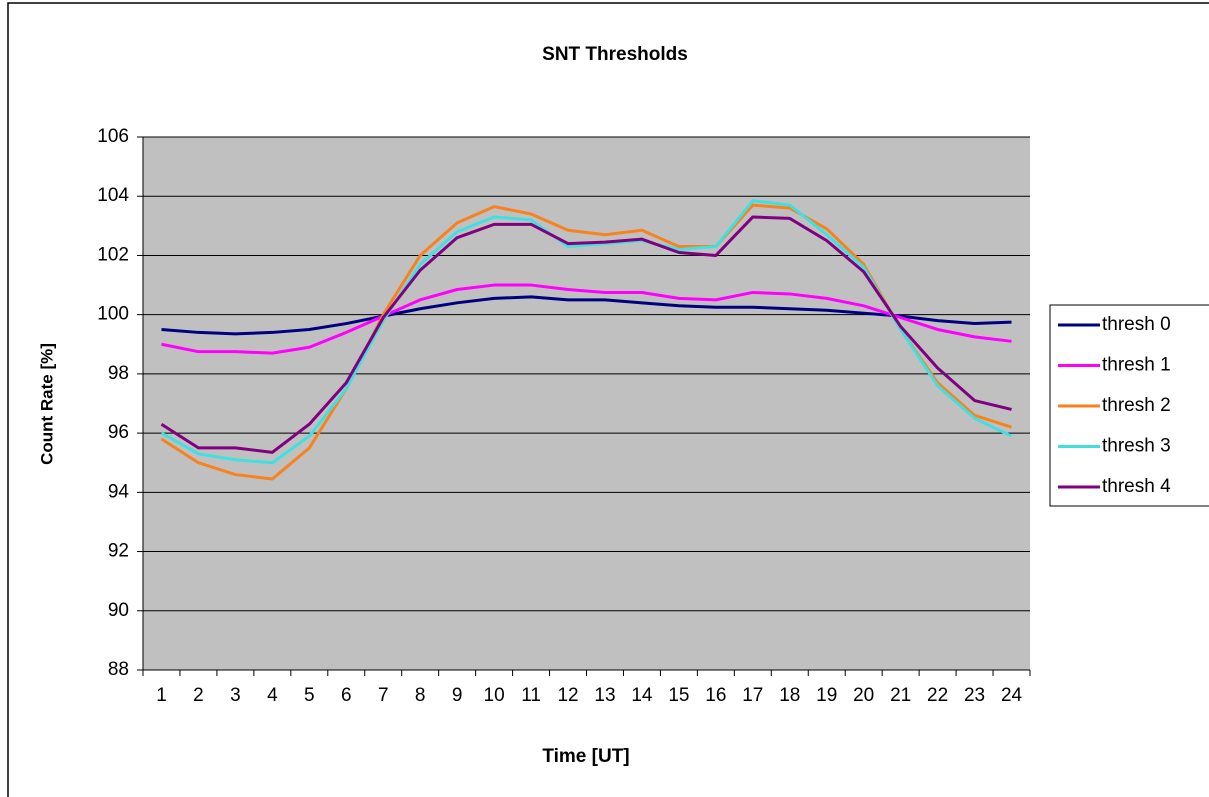 The image size is (1209, 797). What do you see at coordinates (309, 695) in the screenshot?
I see `x-tick-label: 5` at bounding box center [309, 695].